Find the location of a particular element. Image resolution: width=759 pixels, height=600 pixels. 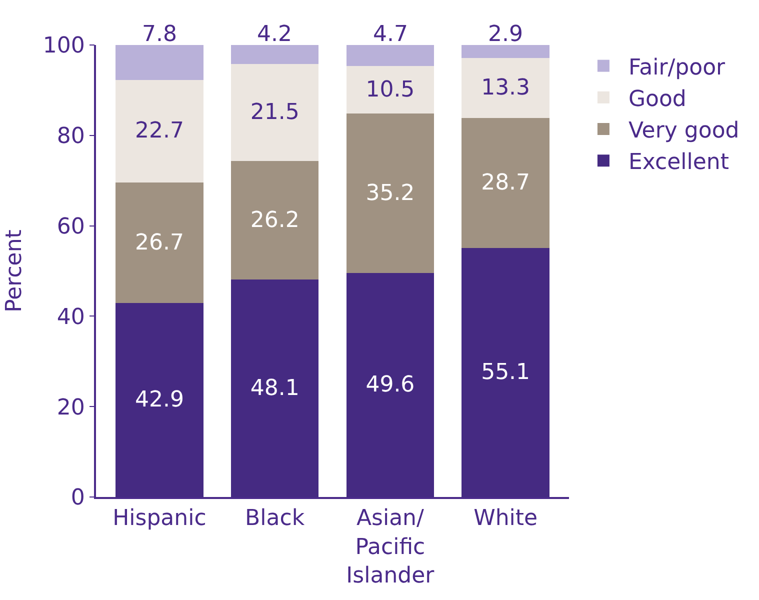

x-tick-label: White is located at coordinates (506, 519).